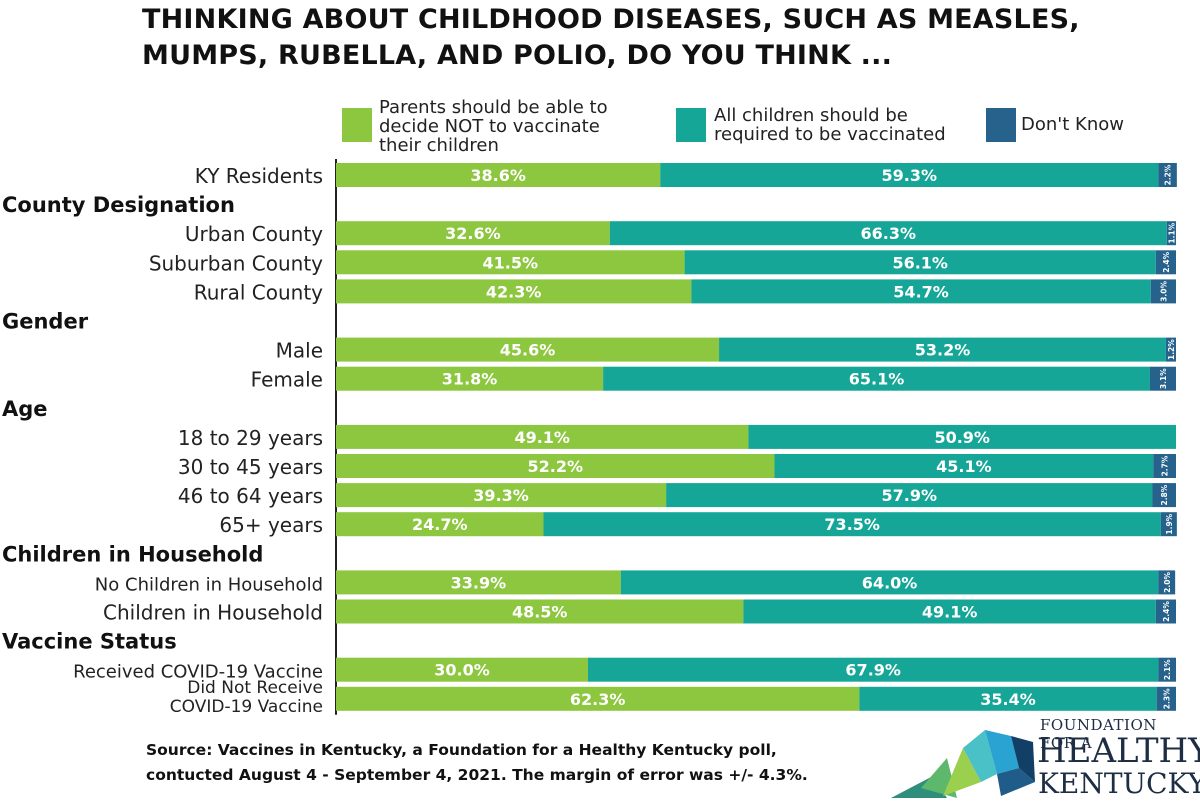 This screenshot has height=807, width=1200. I want to click on logo-line-2: HEALTHY, so click(1118, 751).